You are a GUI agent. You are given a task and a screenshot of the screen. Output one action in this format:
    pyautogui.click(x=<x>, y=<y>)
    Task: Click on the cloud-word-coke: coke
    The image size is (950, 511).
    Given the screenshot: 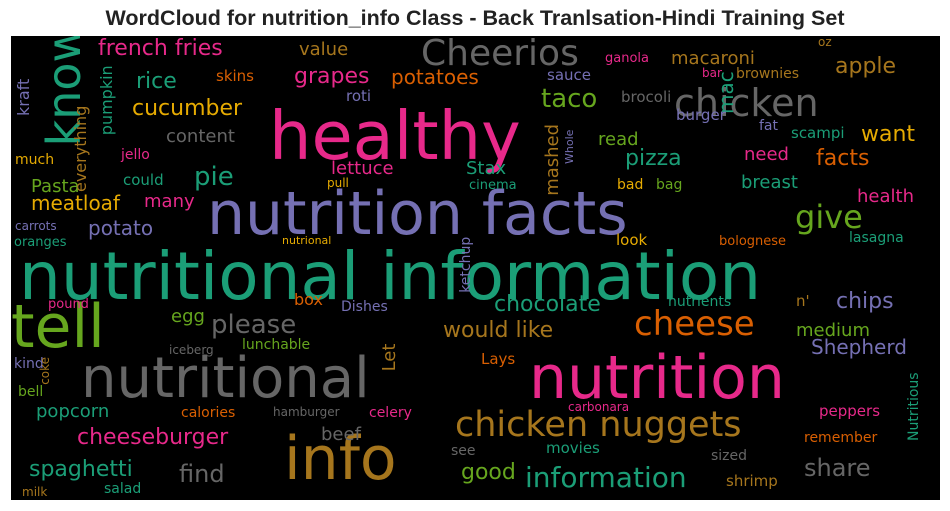 What is the action you would take?
    pyautogui.click(x=45, y=370)
    